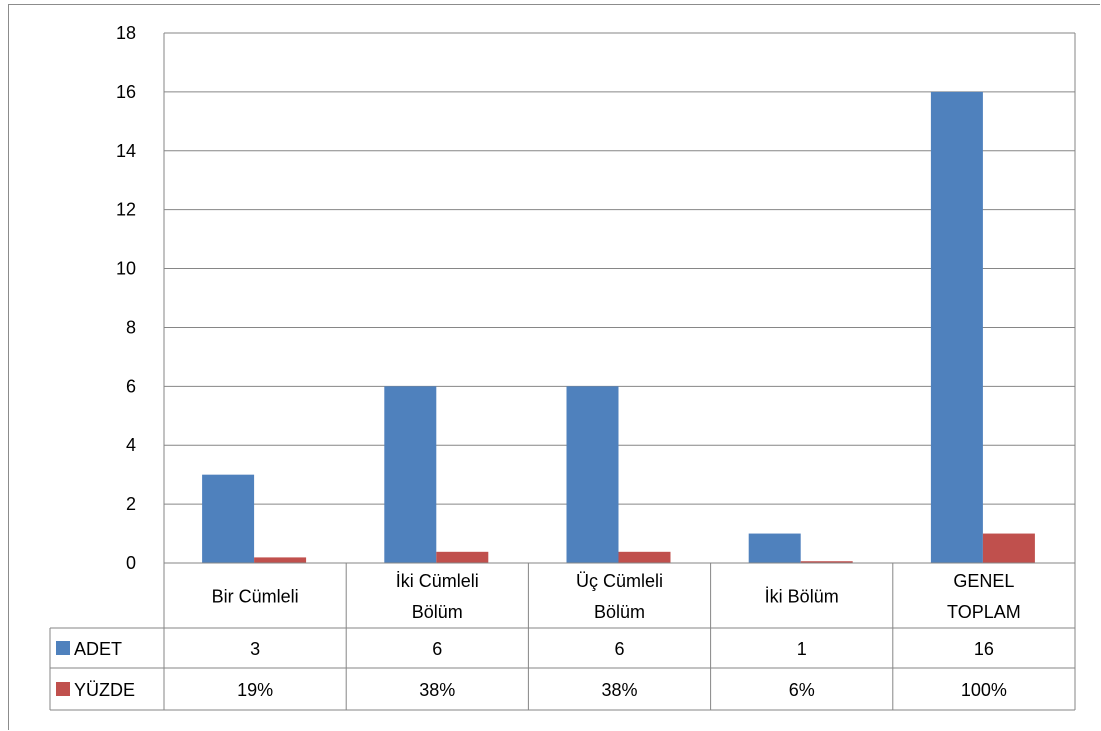  Describe the element at coordinates (619, 581) in the screenshot. I see `category-label: Üç Cümleli` at that location.